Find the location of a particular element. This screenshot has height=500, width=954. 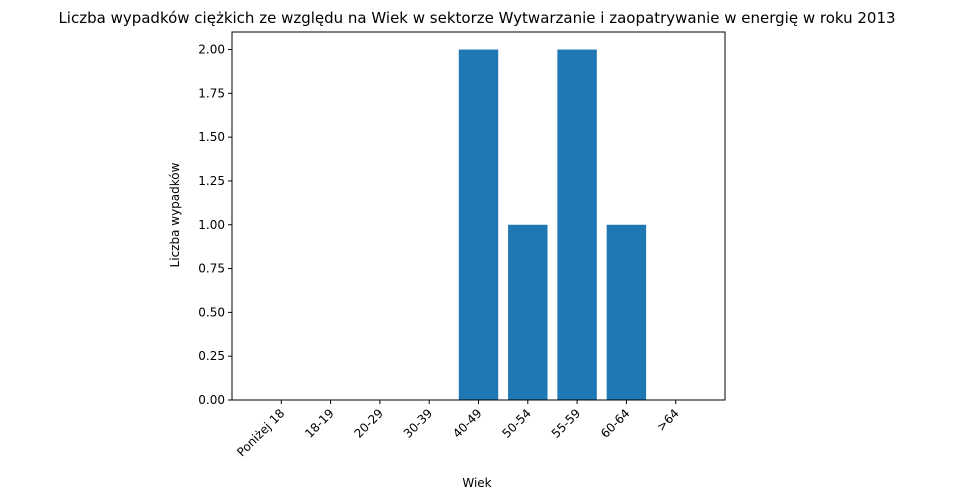

y-tick-label-7: 1.75 is located at coordinates (211, 93).